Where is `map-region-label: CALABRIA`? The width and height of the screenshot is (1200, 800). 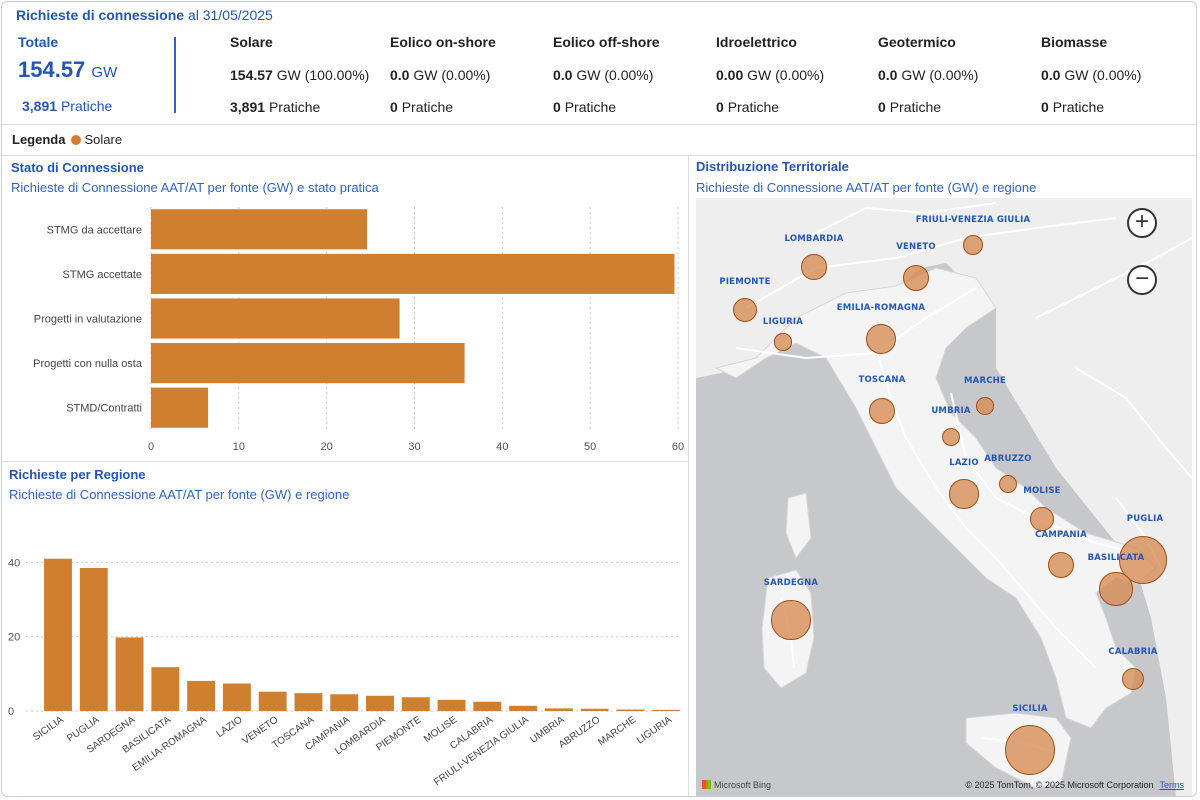 map-region-label: CALABRIA is located at coordinates (1133, 652).